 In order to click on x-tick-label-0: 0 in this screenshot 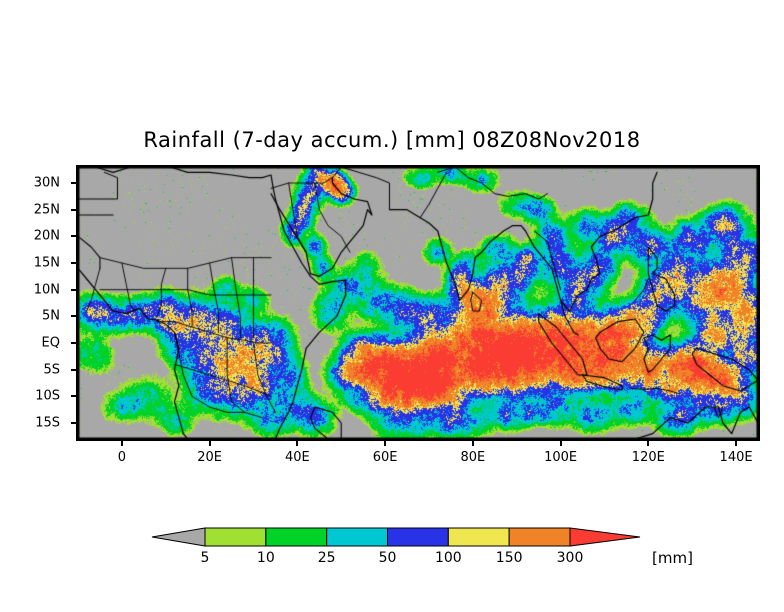, I will do `click(121, 457)`.